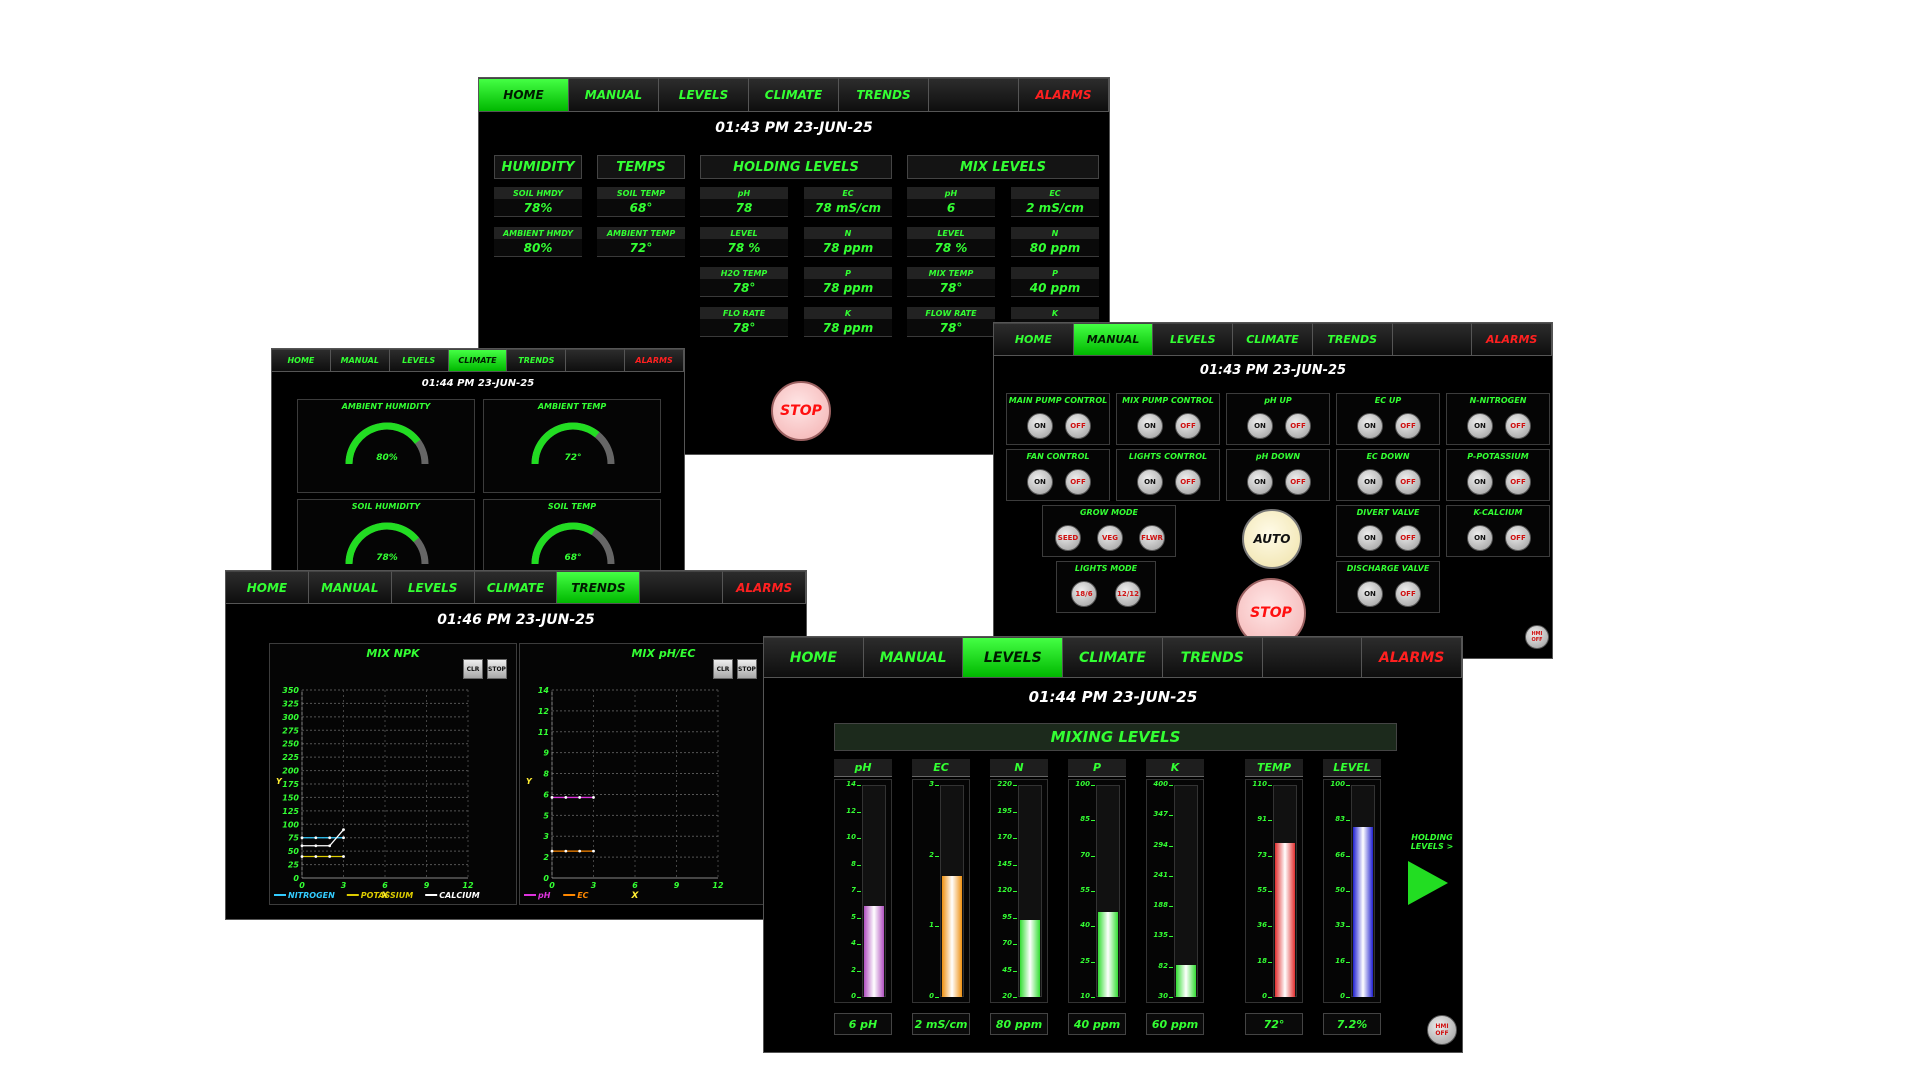 Image resolution: width=1920 pixels, height=1080 pixels. Describe the element at coordinates (1518, 538) in the screenshot. I see `k-calcium-off-button: OFF` at that location.